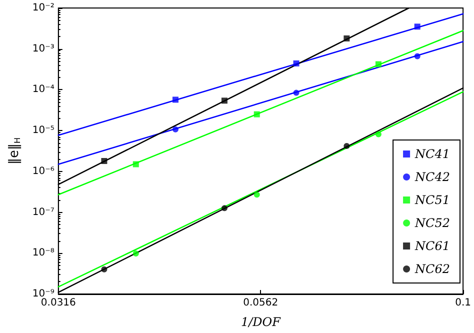  What do you see at coordinates (432, 200) in the screenshot?
I see `legend-label: NC51` at bounding box center [432, 200].